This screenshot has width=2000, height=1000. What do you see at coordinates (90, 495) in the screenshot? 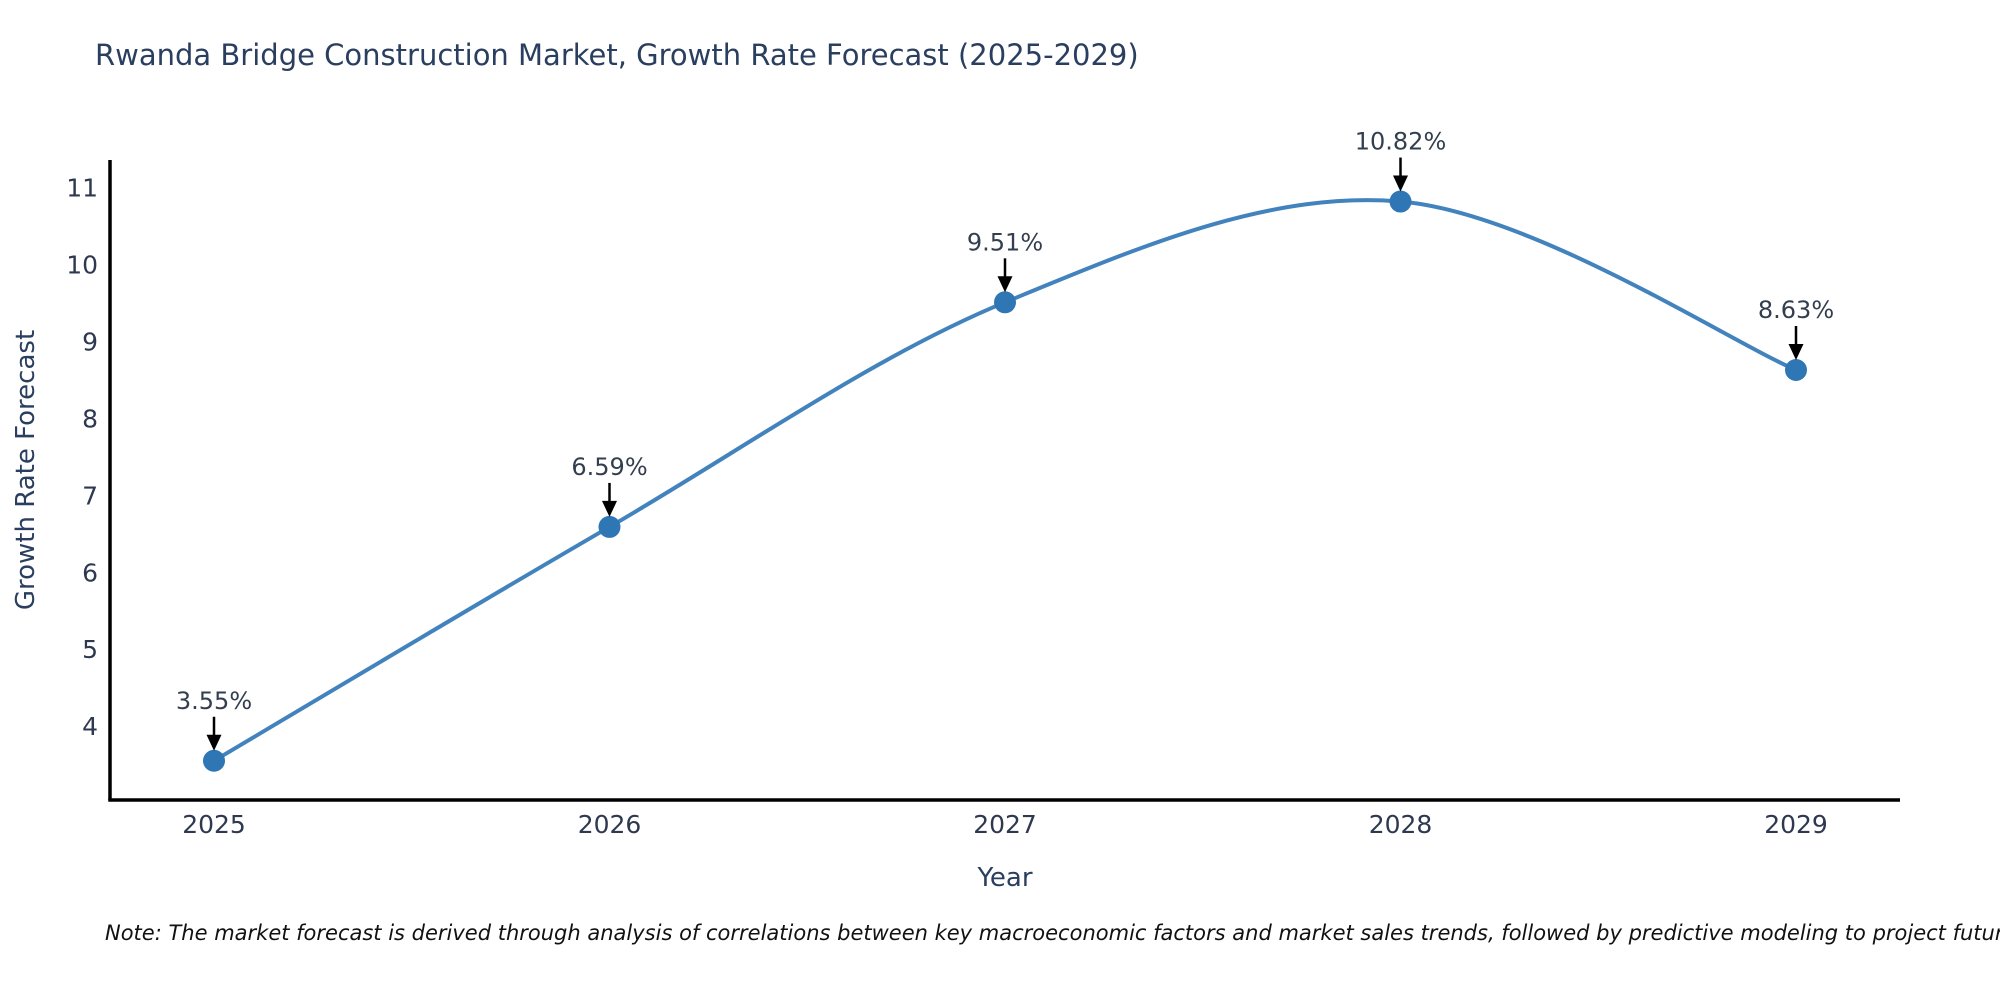
I see `y-tick-label: 7` at bounding box center [90, 495].